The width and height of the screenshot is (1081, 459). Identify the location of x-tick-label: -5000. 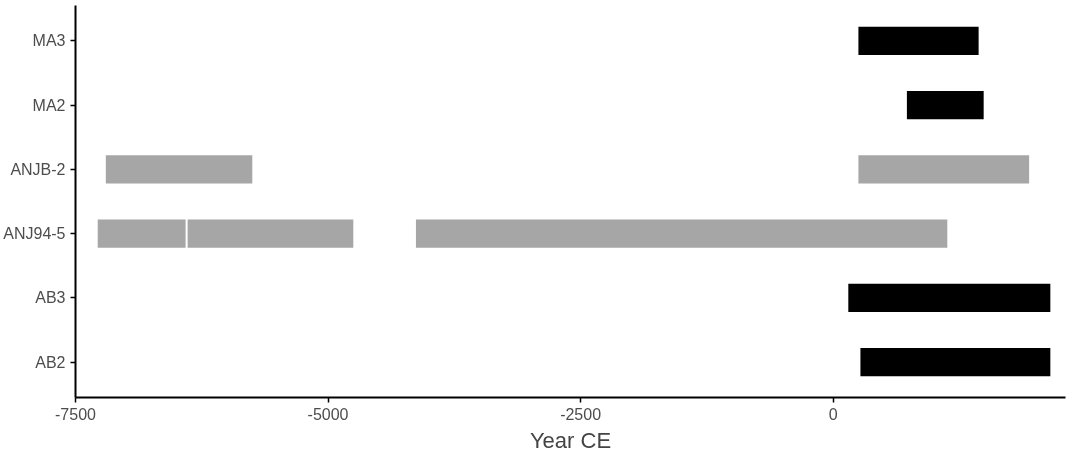
(328, 414).